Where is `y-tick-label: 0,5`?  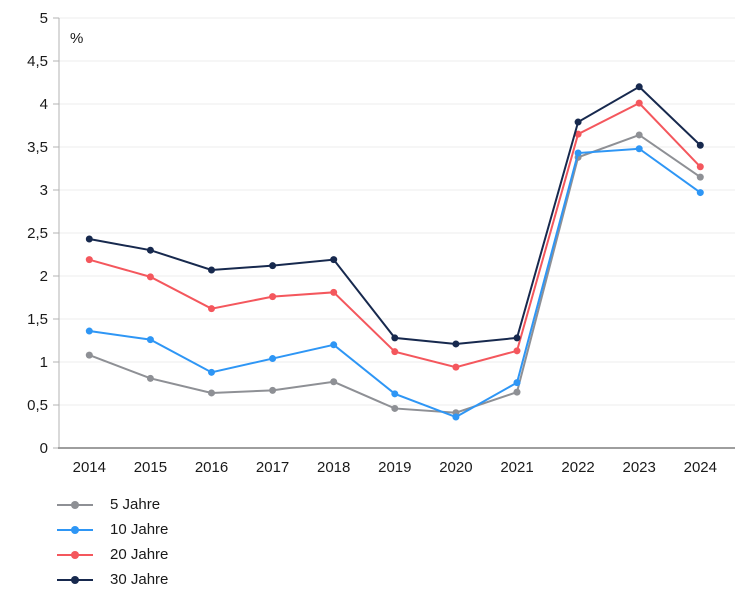
y-tick-label: 0,5 is located at coordinates (37, 405).